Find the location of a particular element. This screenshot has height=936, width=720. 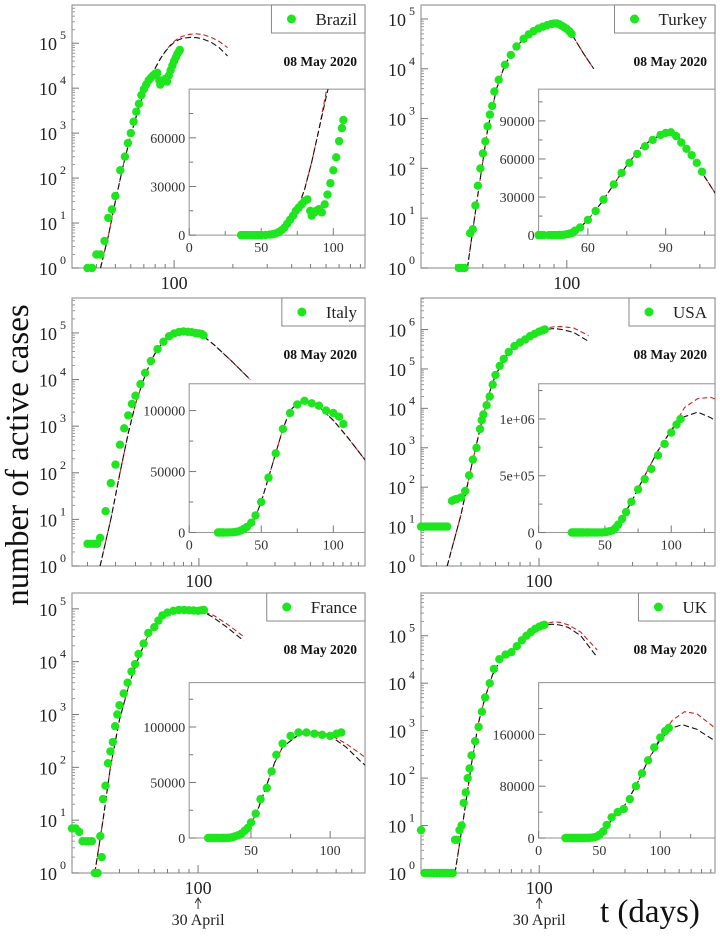

y-tick-exponent: 1 is located at coordinates (63, 511).